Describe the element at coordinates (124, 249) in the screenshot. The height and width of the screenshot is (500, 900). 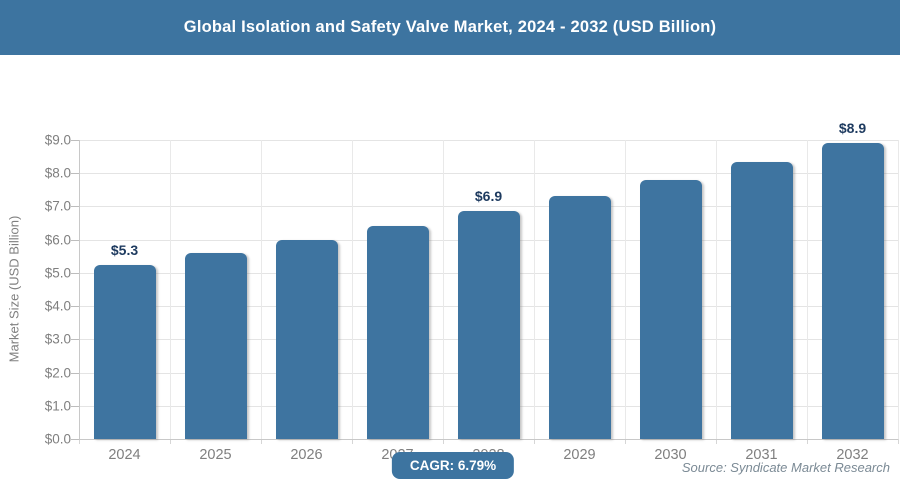
I see `bar-value-label: $5.3` at that location.